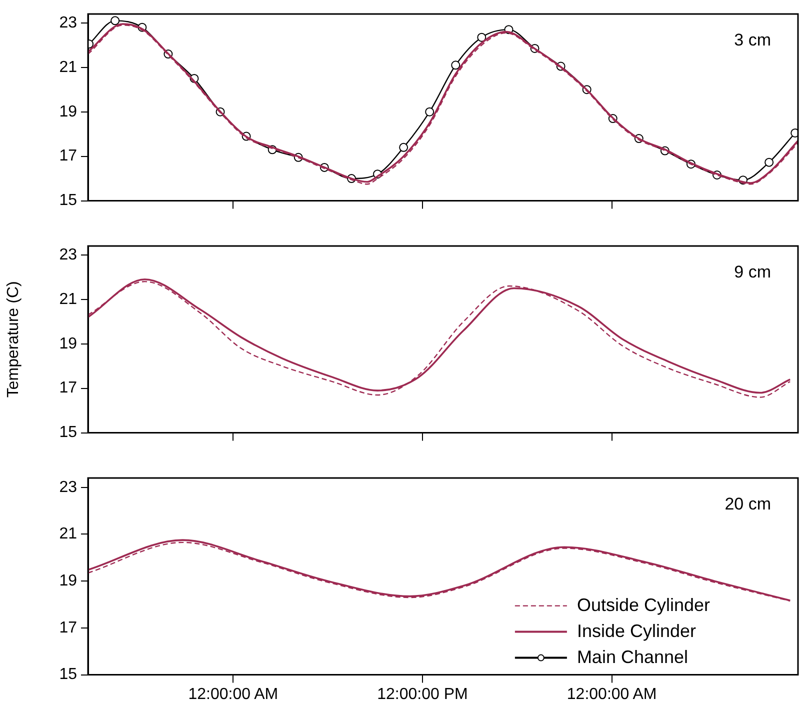 This screenshot has width=800, height=706. Describe the element at coordinates (643, 604) in the screenshot. I see `legend-label: Outside Cylinder` at that location.